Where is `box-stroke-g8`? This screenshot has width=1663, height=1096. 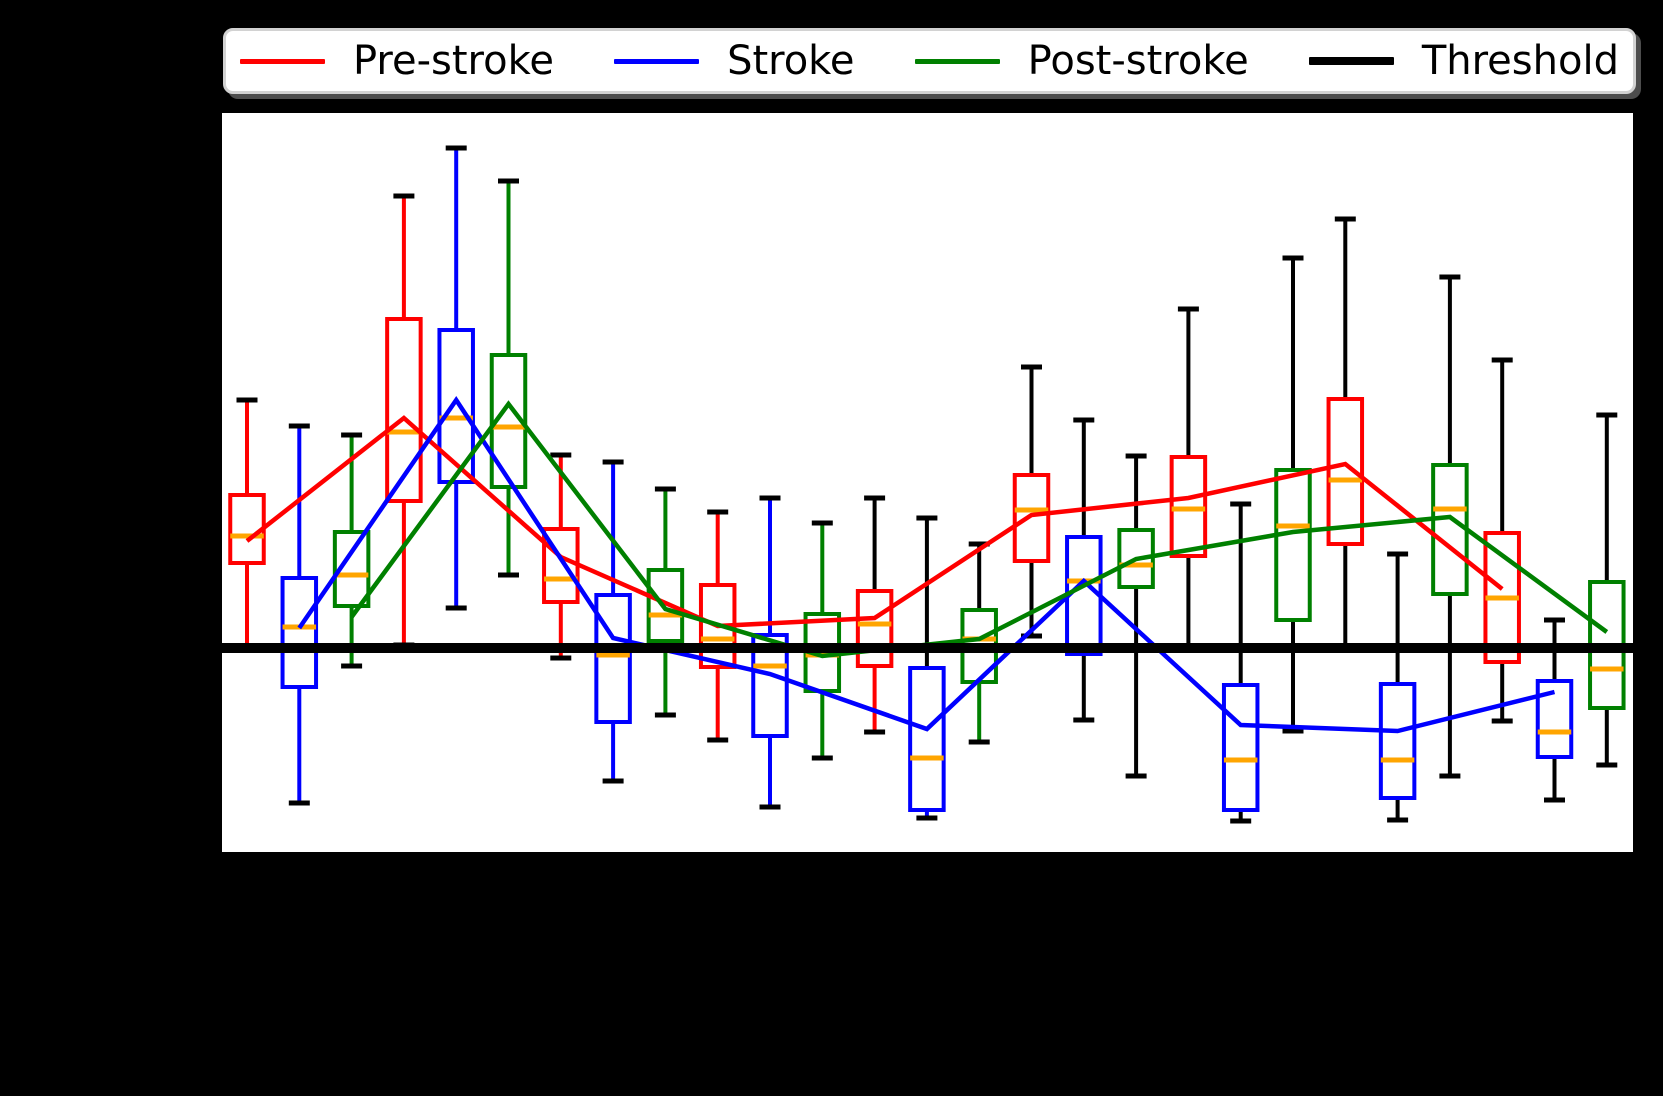 box-stroke-g8 is located at coordinates (1397, 741).